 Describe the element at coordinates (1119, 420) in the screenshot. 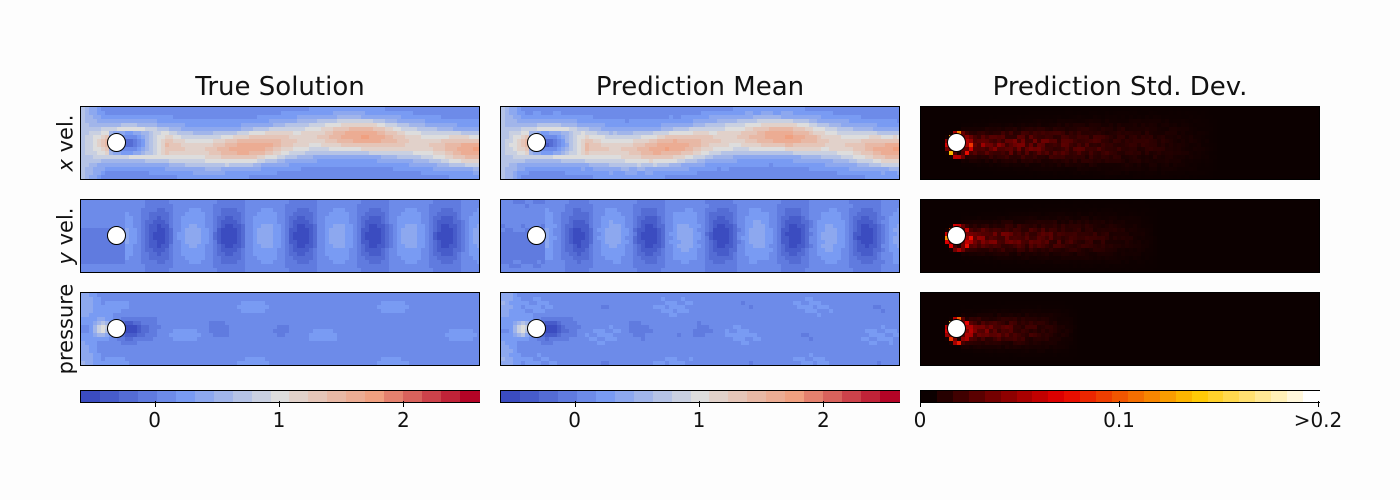

I see `colorbar-tick-label: 0.1` at that location.